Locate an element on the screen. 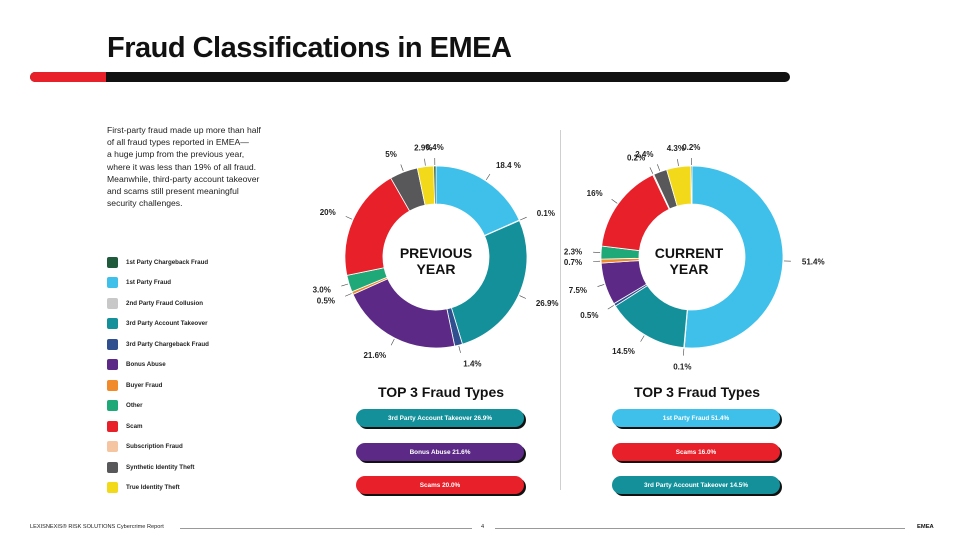 This screenshot has width=966, height=552. legend-label: True Identity Theft is located at coordinates (153, 488).